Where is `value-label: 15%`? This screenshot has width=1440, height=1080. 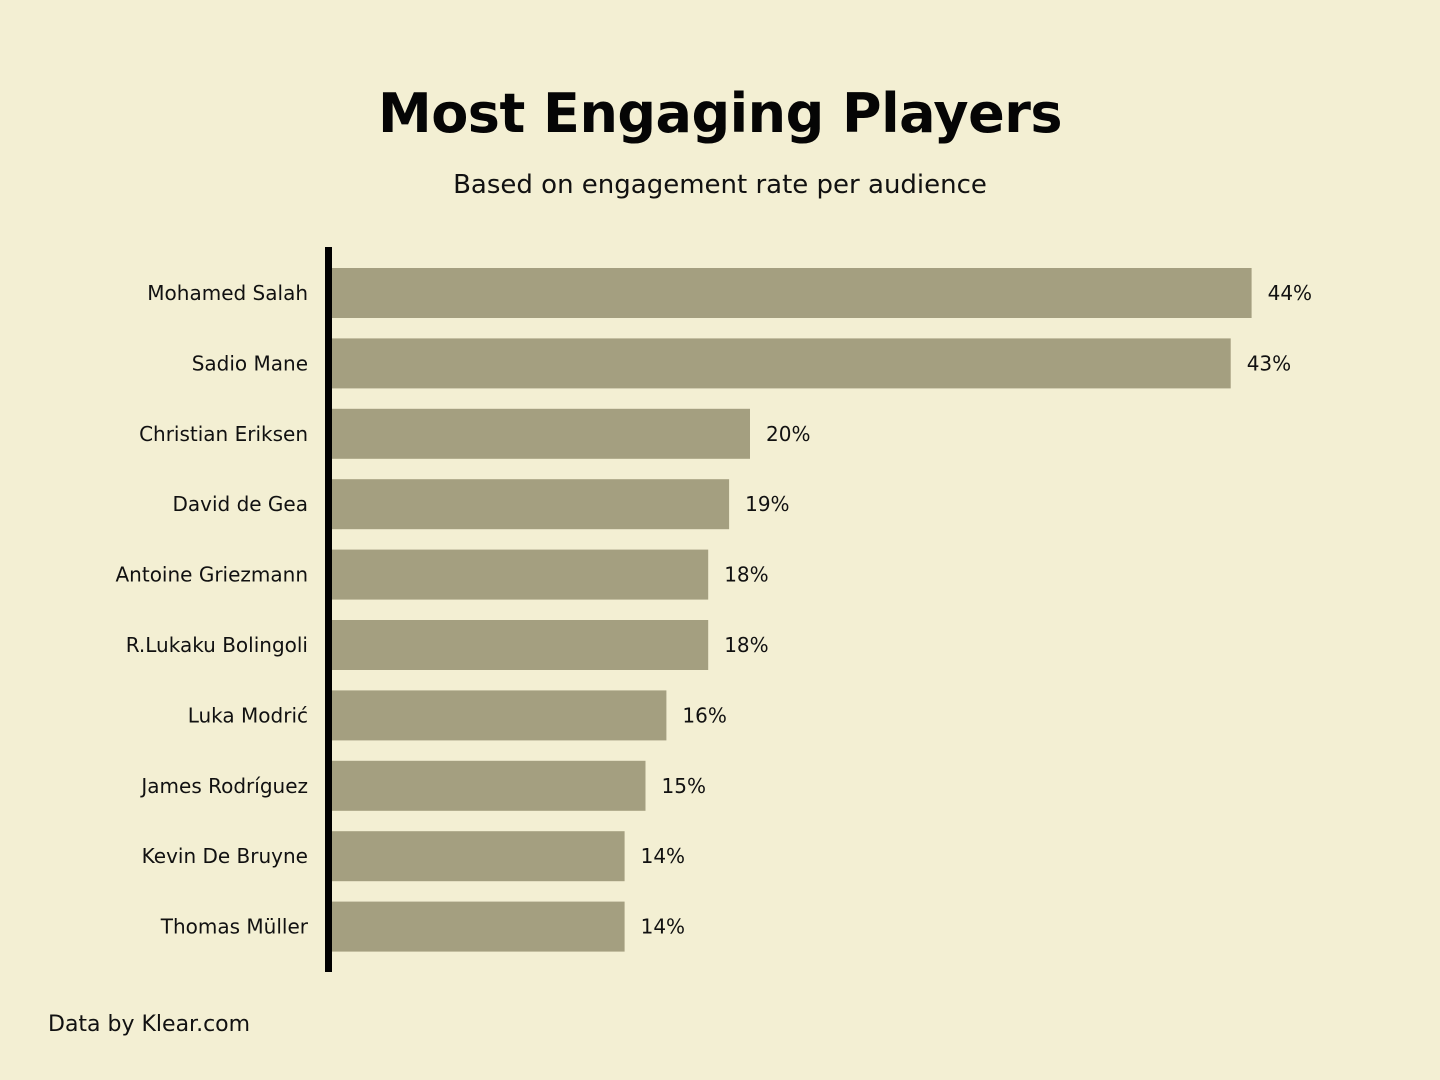
value-label: 15% is located at coordinates (684, 786).